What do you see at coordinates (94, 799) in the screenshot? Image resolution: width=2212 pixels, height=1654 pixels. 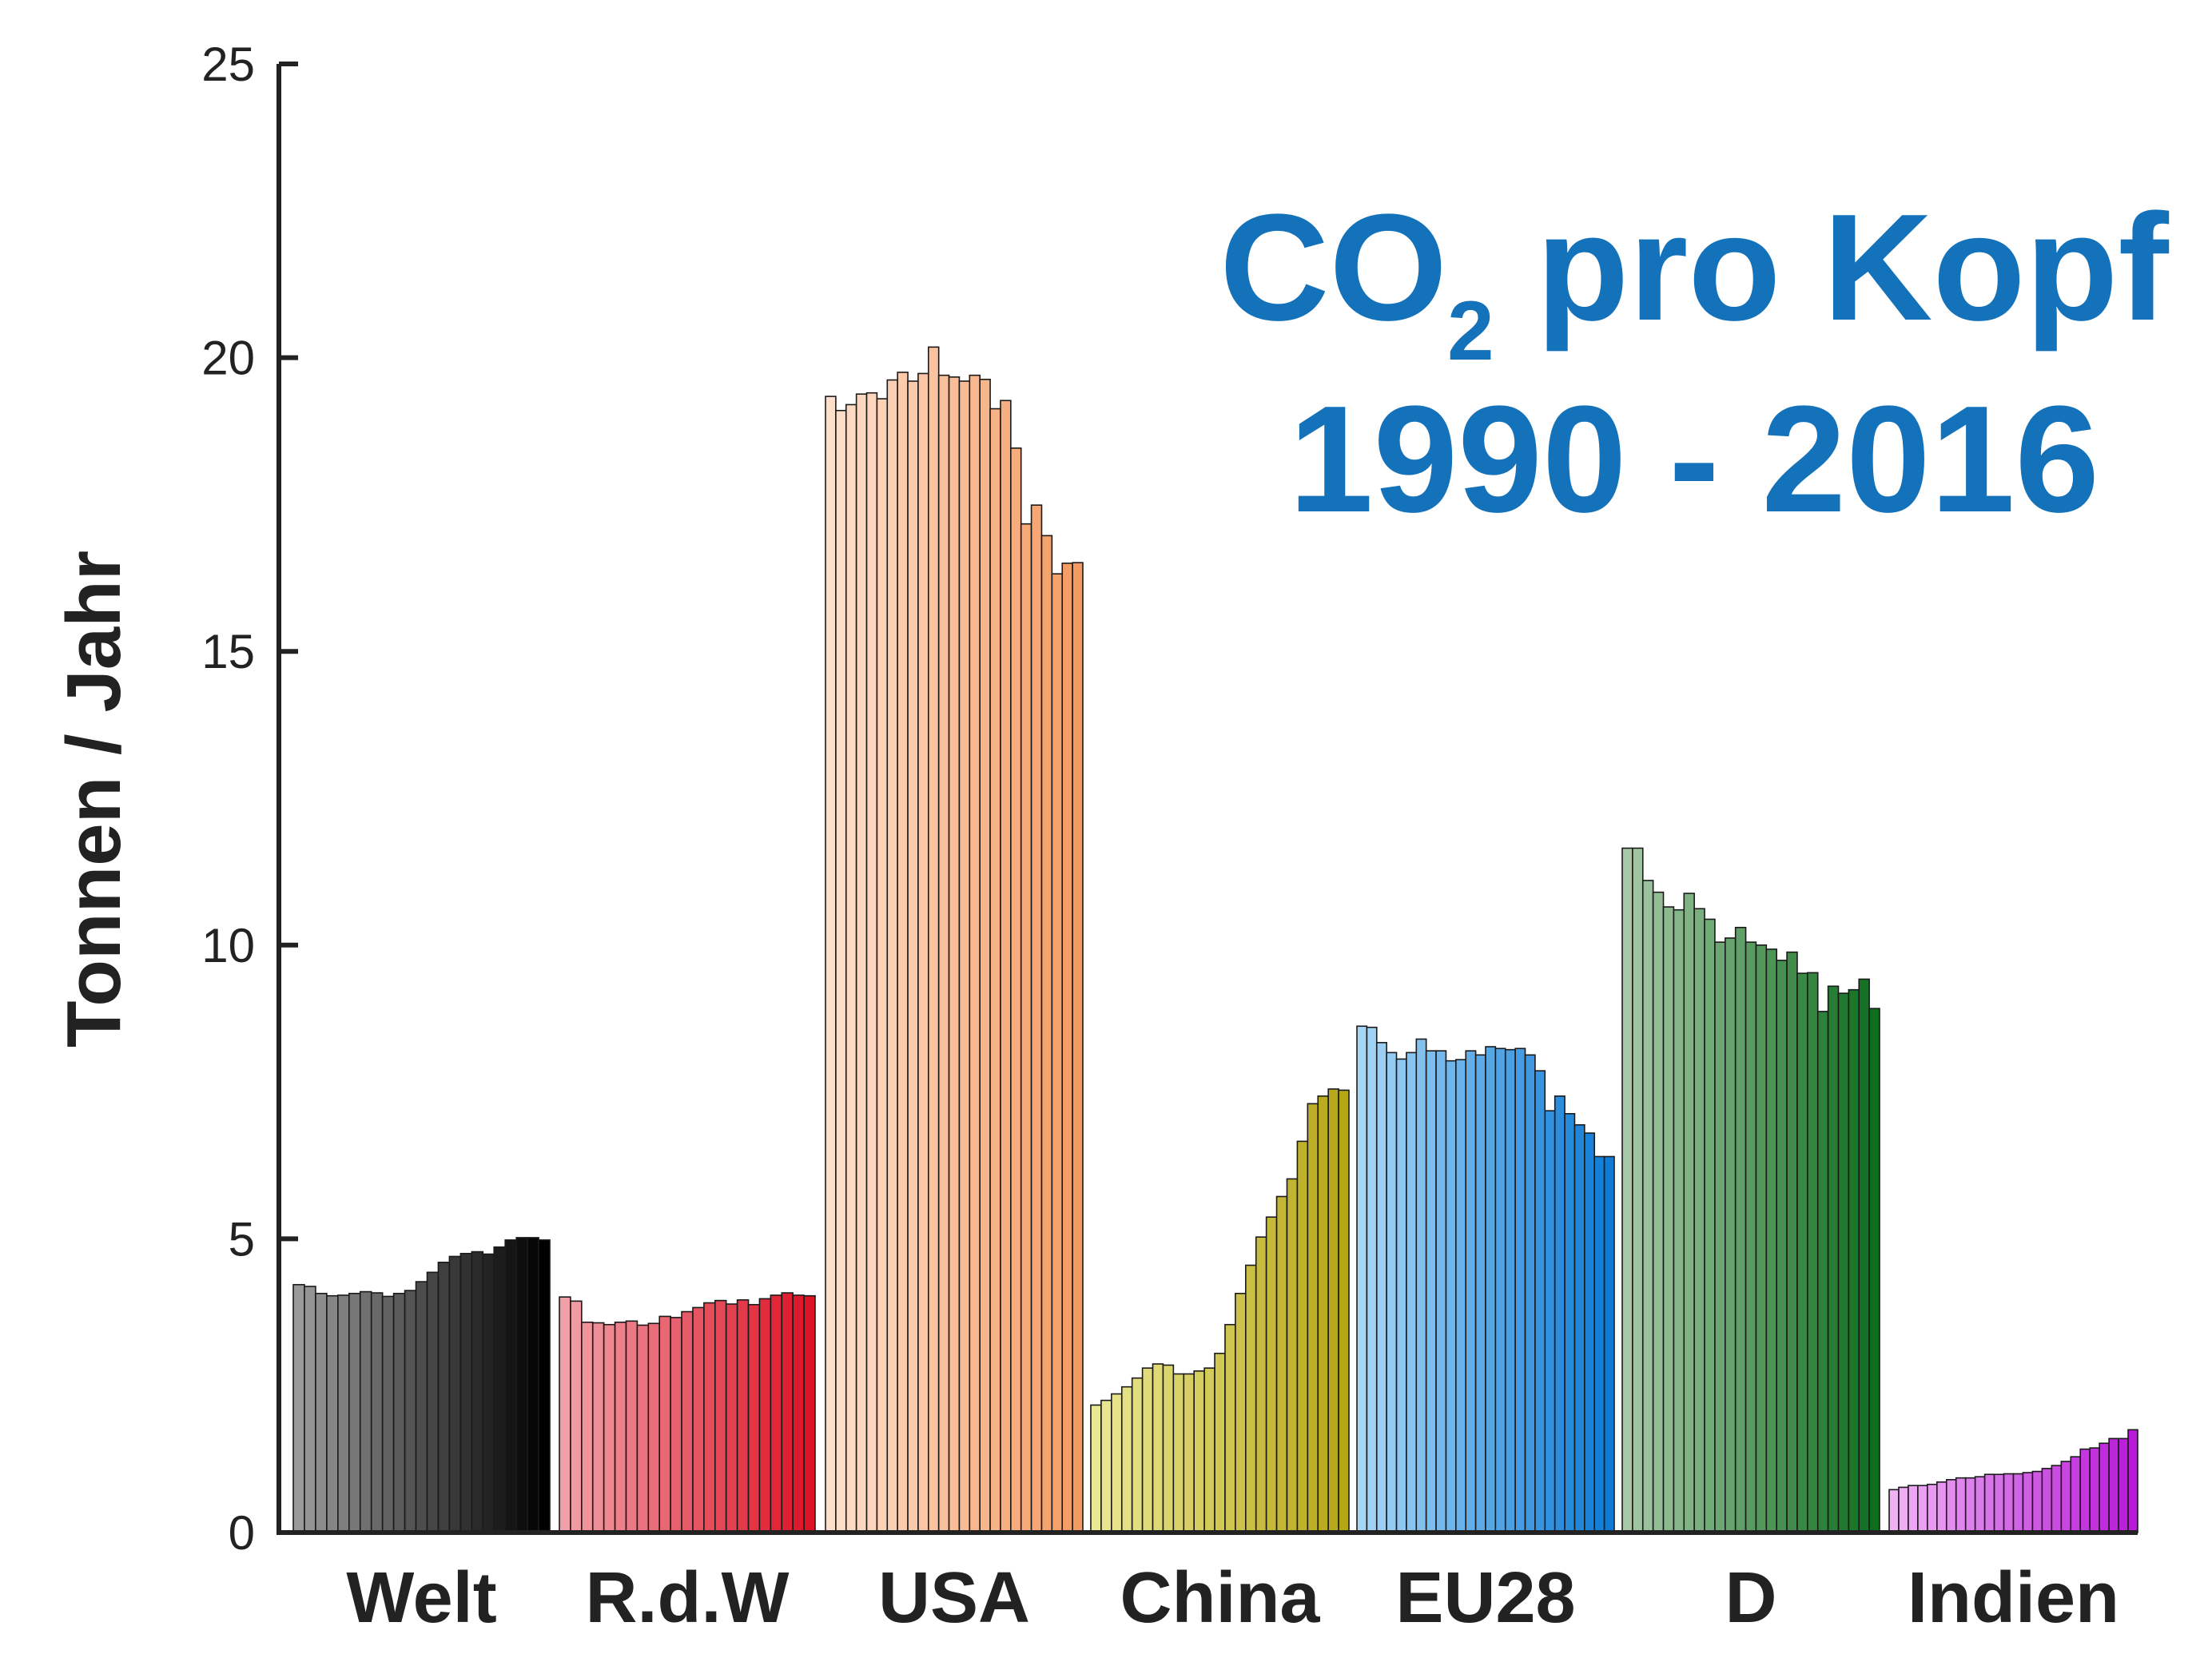 I see `y-axis-label: Tonnen / Jahr` at bounding box center [94, 799].